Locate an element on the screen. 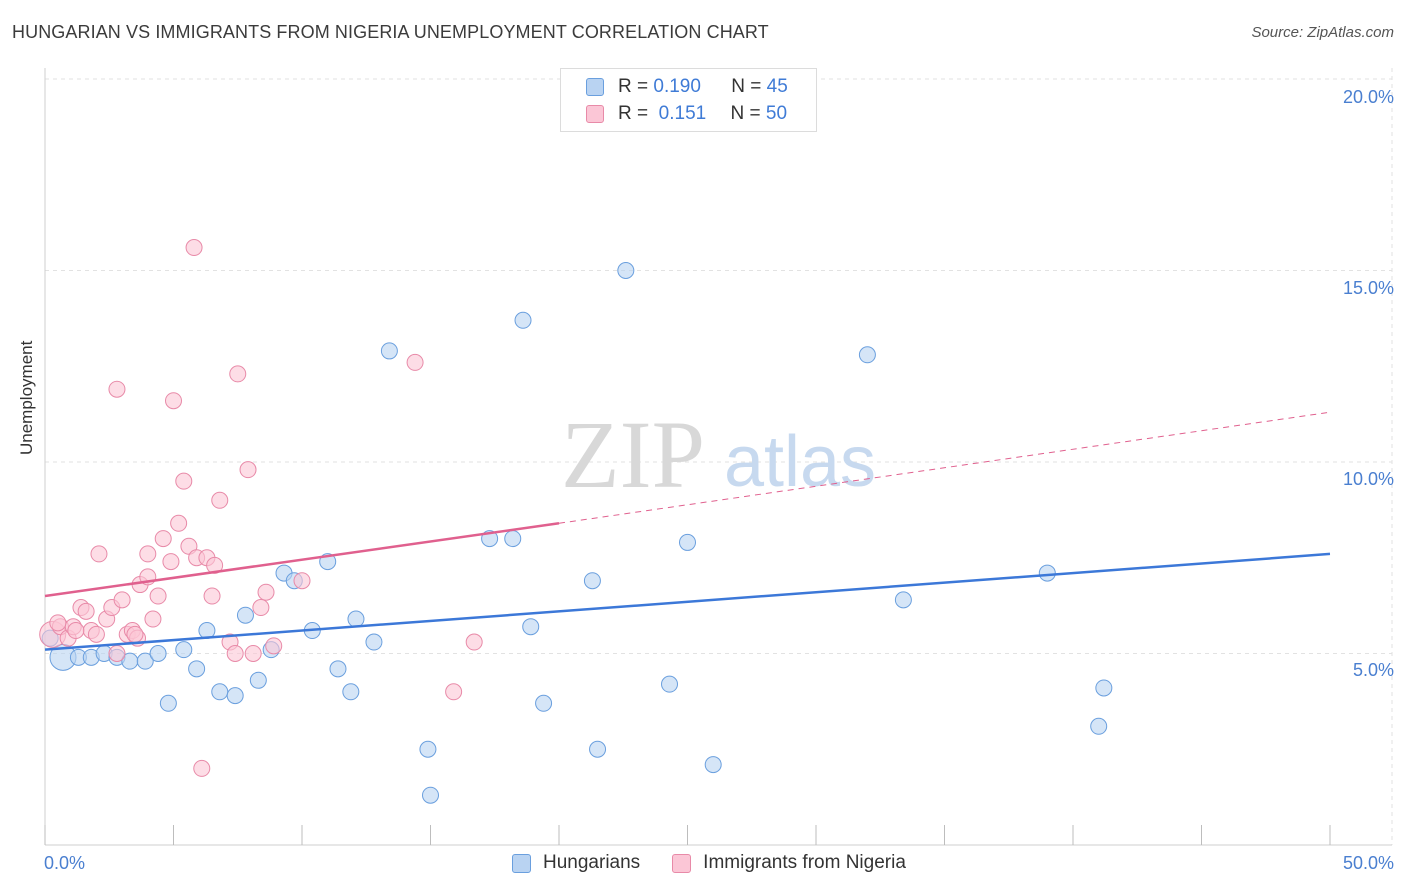 The width and height of the screenshot is (1406, 892). trend-line-nigeria-extension is located at coordinates (944, 467).